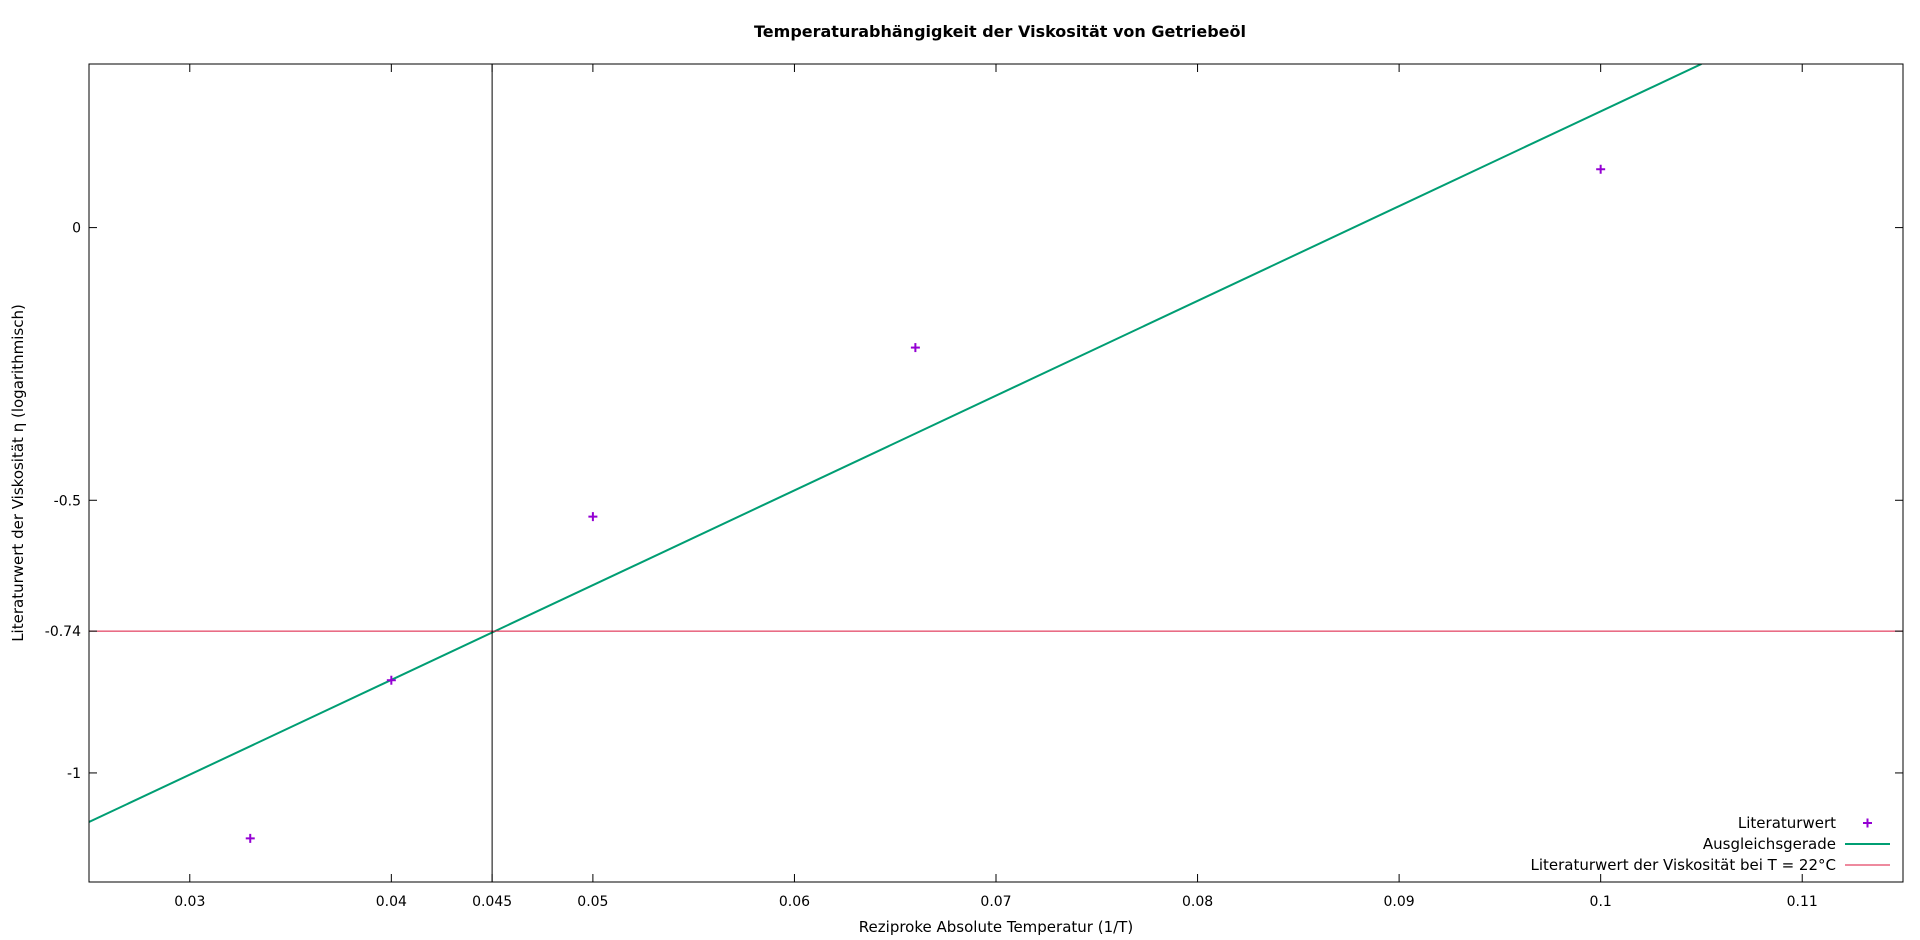  Describe the element at coordinates (794, 902) in the screenshot. I see `x-tick-label-4: 0.06` at that location.